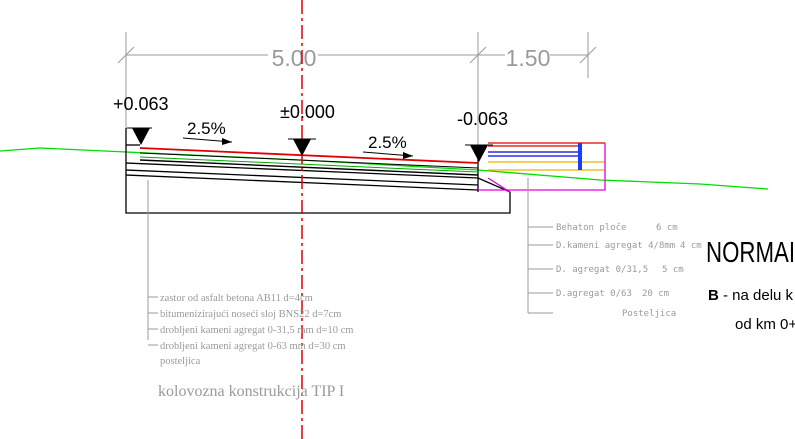 The image size is (795, 439). What do you see at coordinates (591, 227) in the screenshot?
I see `paver-layer-name: Behaton ploče` at bounding box center [591, 227].